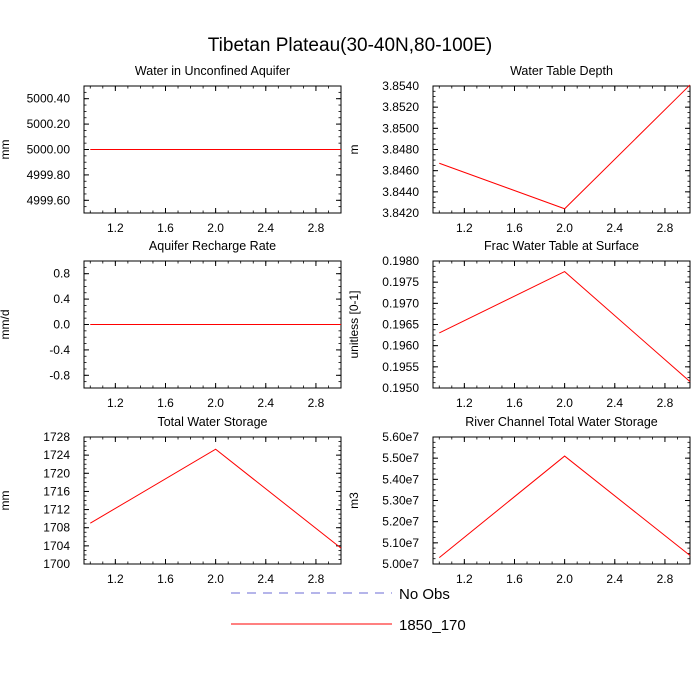 The height and width of the screenshot is (700, 700). Describe the element at coordinates (565, 326) in the screenshot. I see `panel-4-series-line` at that location.